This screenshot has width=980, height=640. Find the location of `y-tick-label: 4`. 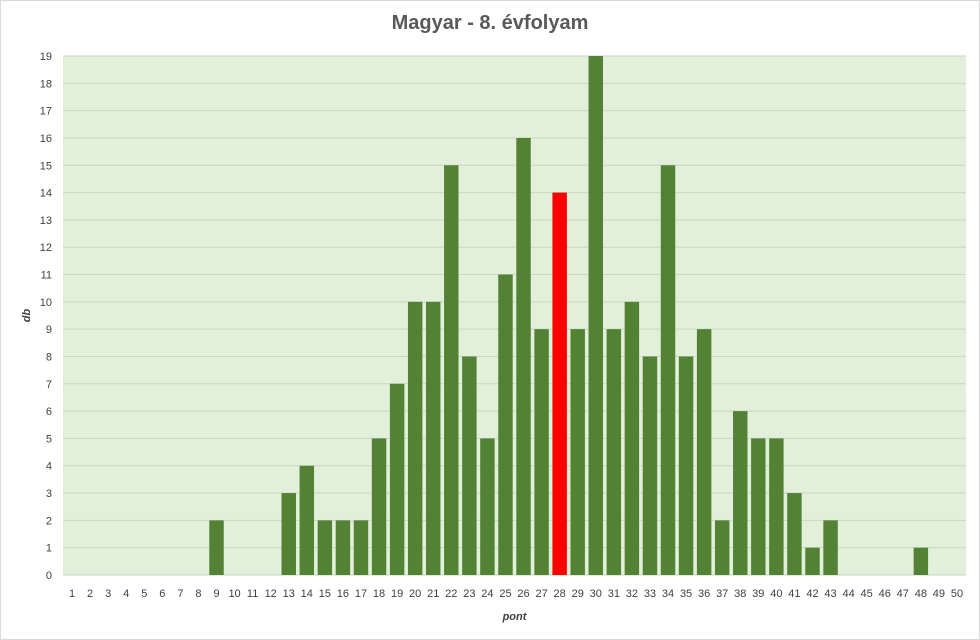

y-tick-label: 4 is located at coordinates (49, 467).